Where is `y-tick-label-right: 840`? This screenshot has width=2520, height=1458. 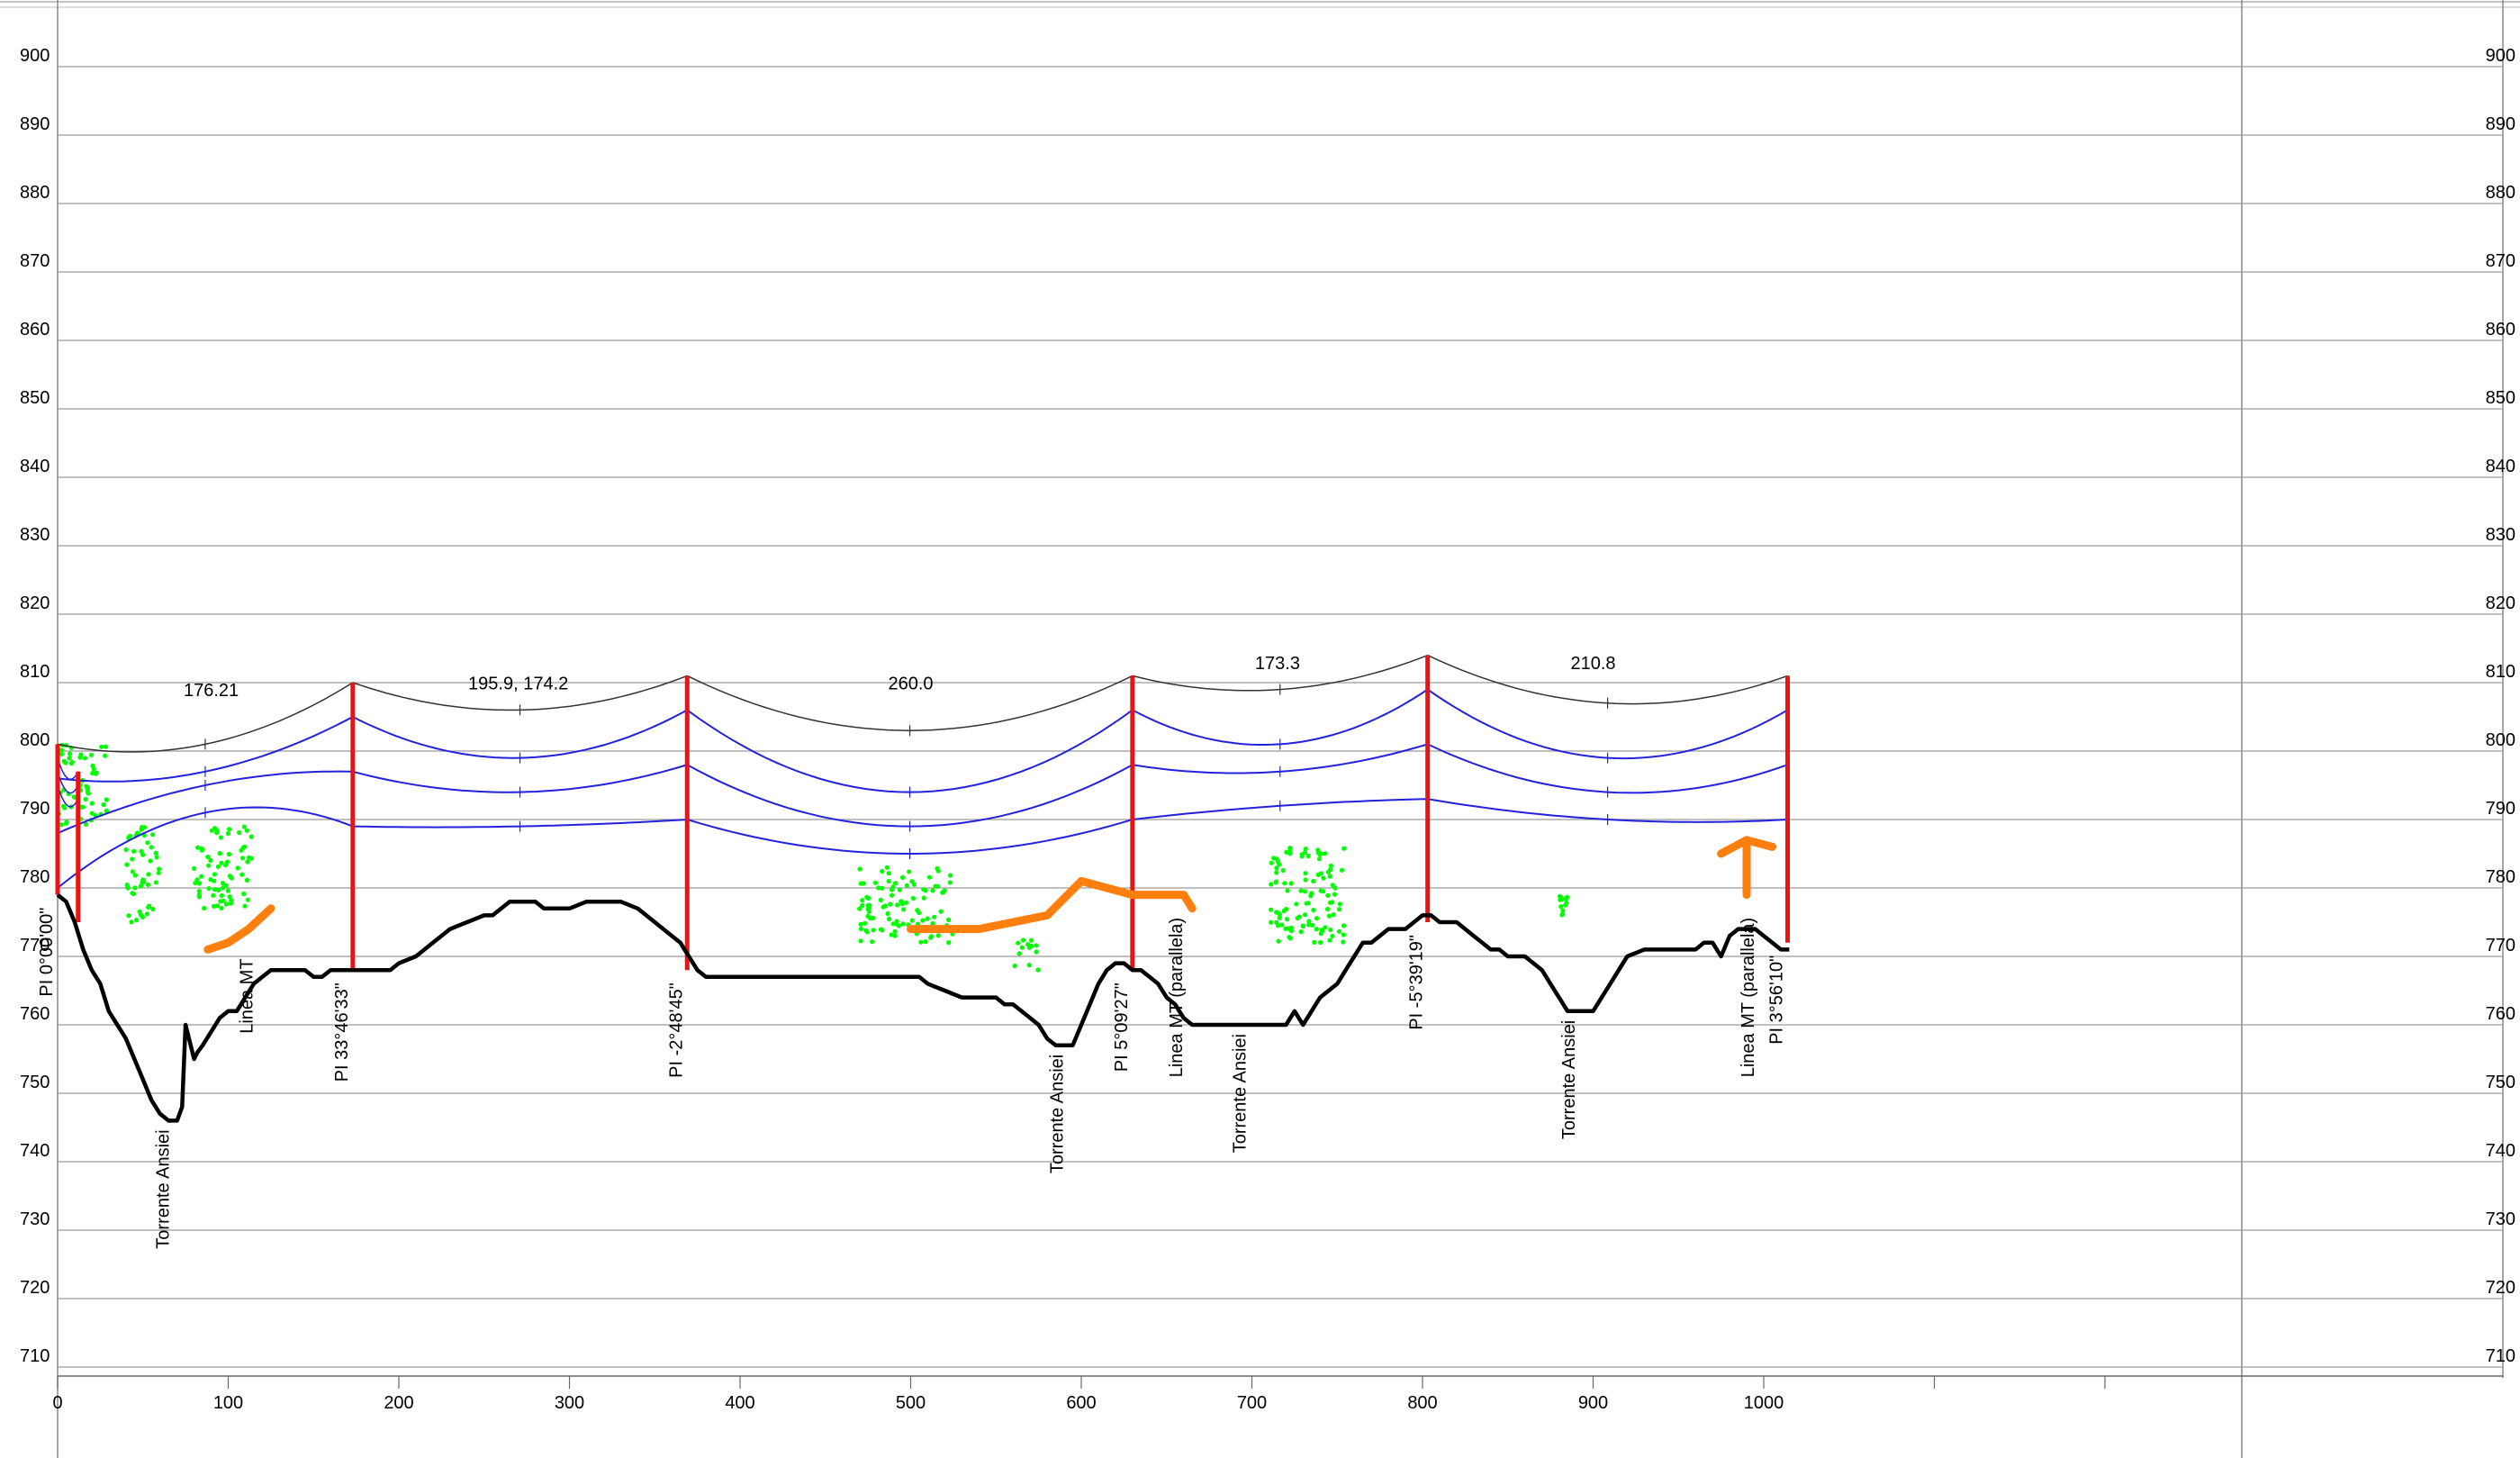 y-tick-label-right: 840 is located at coordinates (2500, 466).